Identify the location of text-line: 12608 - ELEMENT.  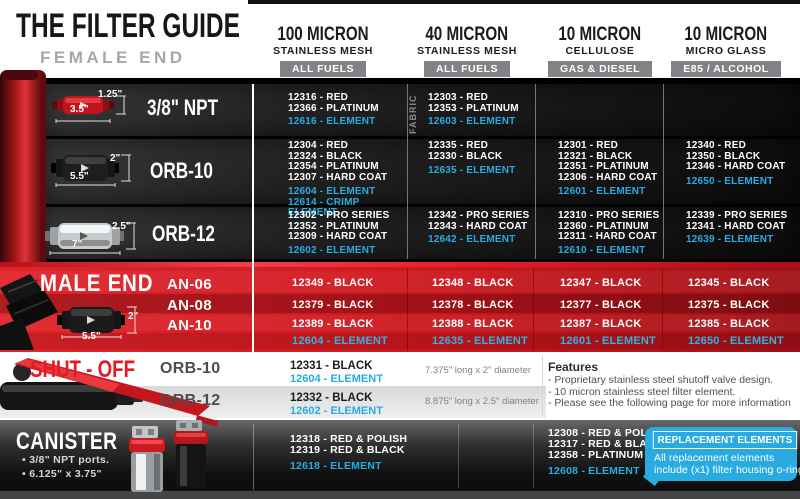
(594, 471).